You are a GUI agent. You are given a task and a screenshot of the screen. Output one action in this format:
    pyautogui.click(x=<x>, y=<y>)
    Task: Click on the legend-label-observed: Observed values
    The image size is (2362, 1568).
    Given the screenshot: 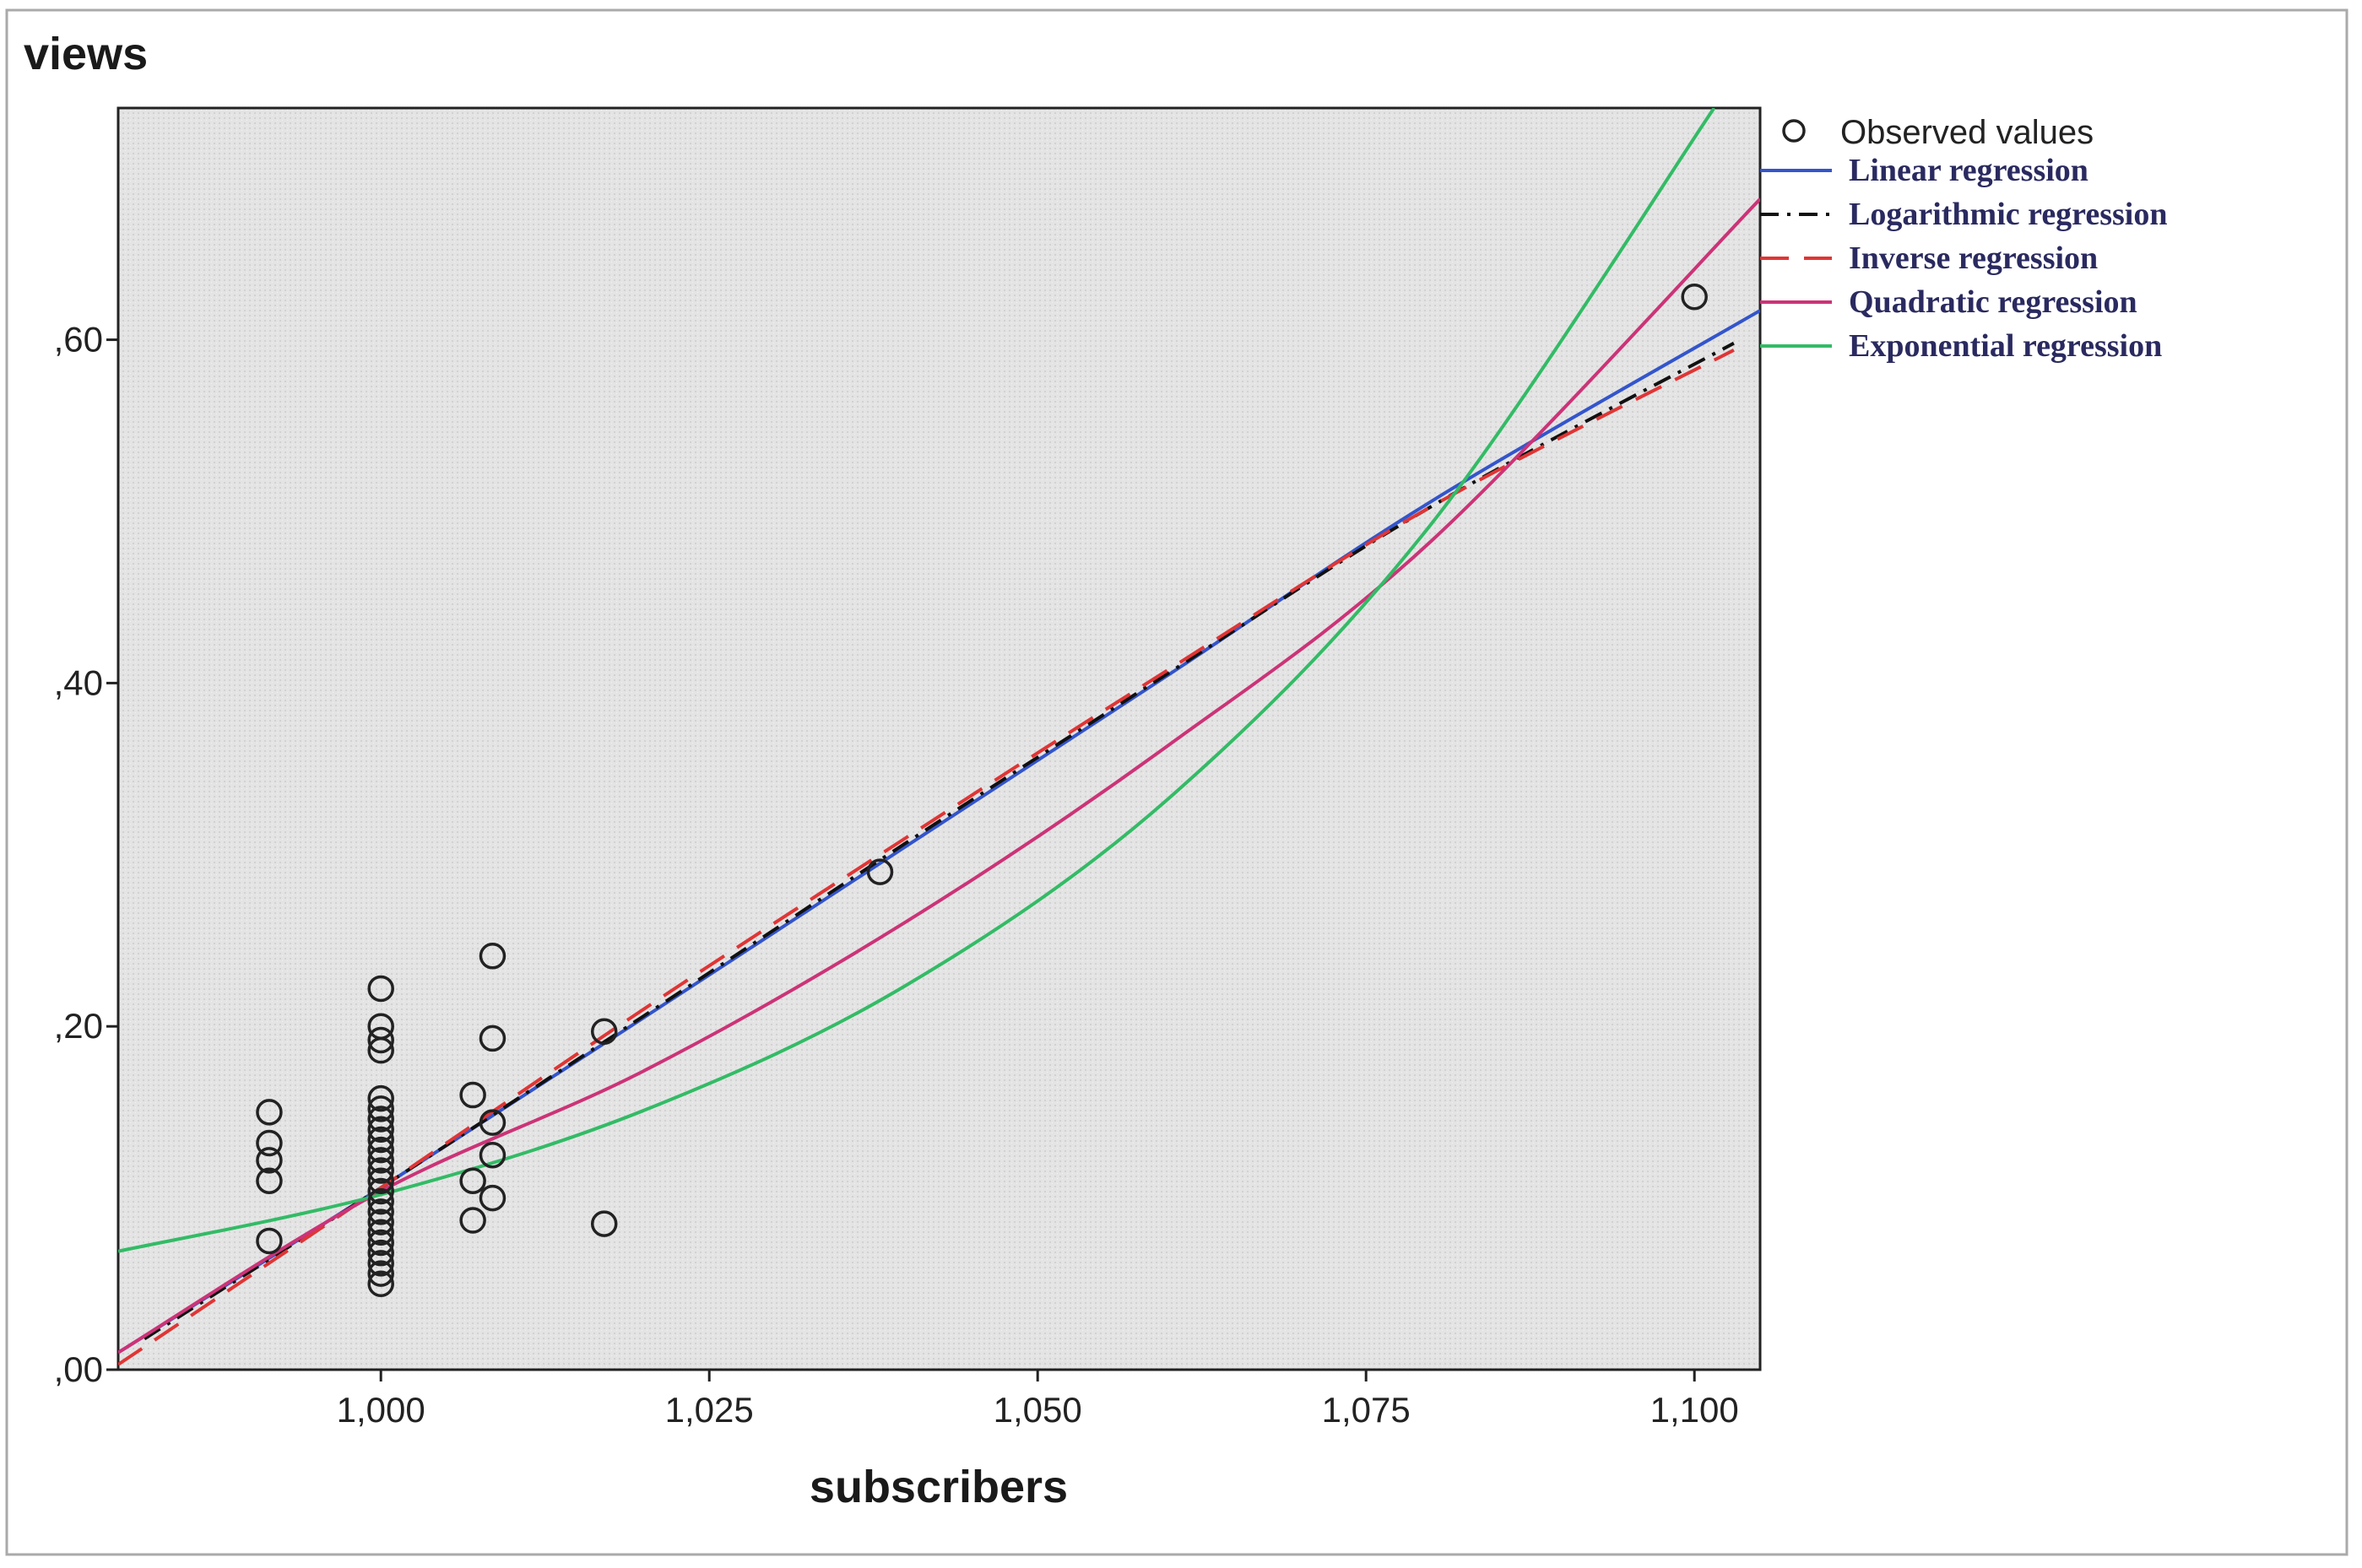 What is the action you would take?
    pyautogui.click(x=1967, y=132)
    